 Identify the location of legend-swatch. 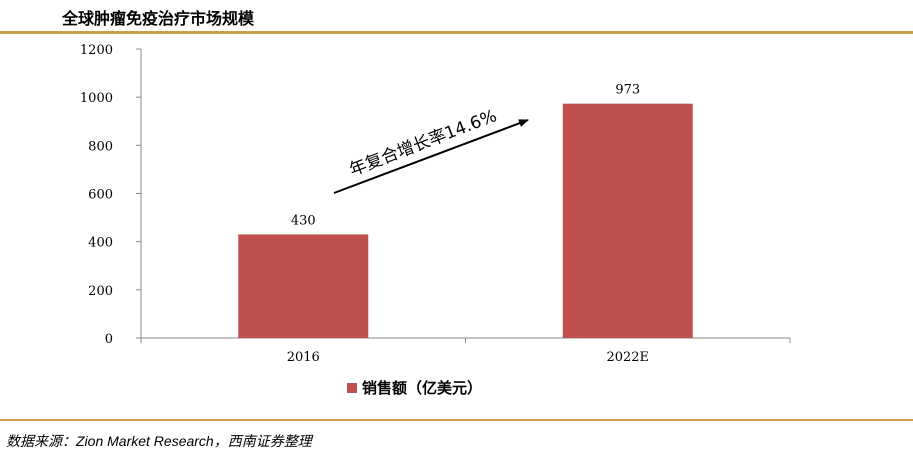
(352, 388).